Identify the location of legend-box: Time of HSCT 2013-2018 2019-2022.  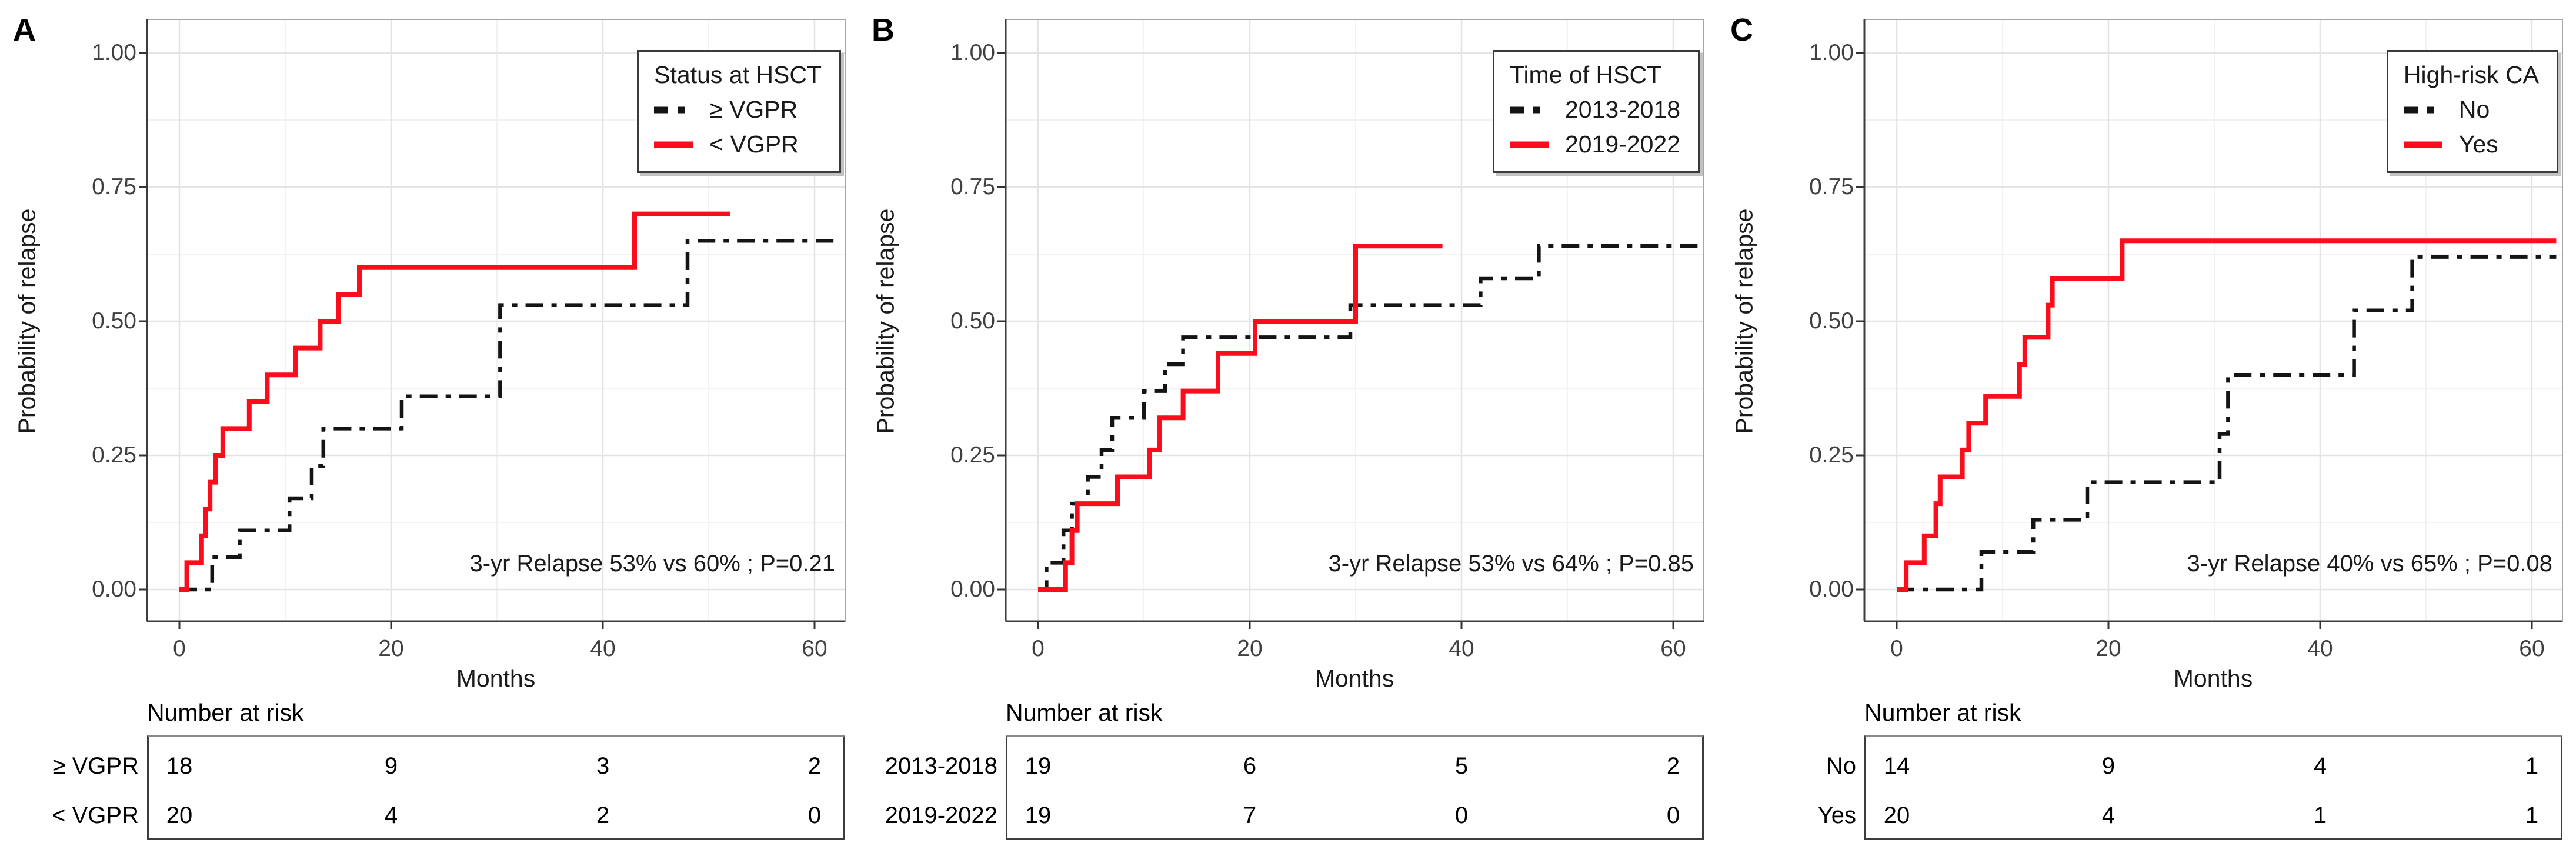
(1596, 111).